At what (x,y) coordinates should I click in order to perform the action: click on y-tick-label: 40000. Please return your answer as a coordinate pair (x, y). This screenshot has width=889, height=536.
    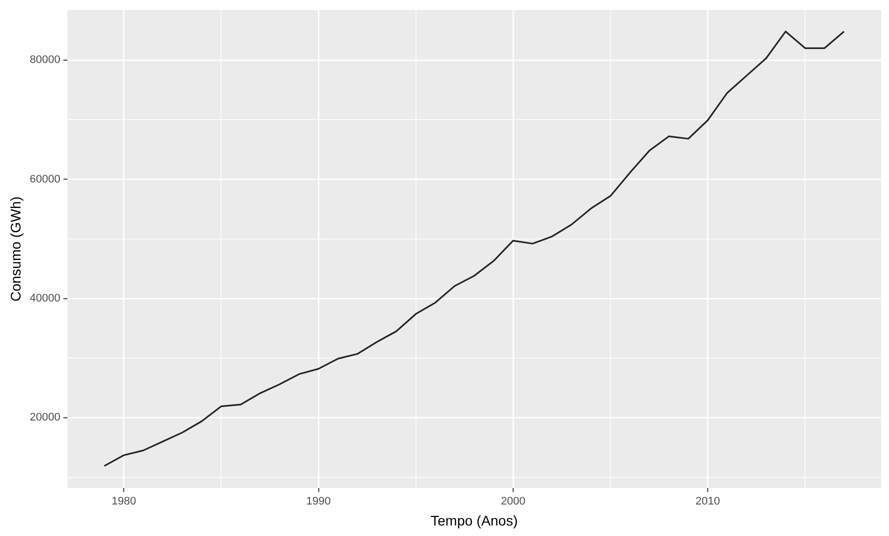
    Looking at the image, I should click on (45, 298).